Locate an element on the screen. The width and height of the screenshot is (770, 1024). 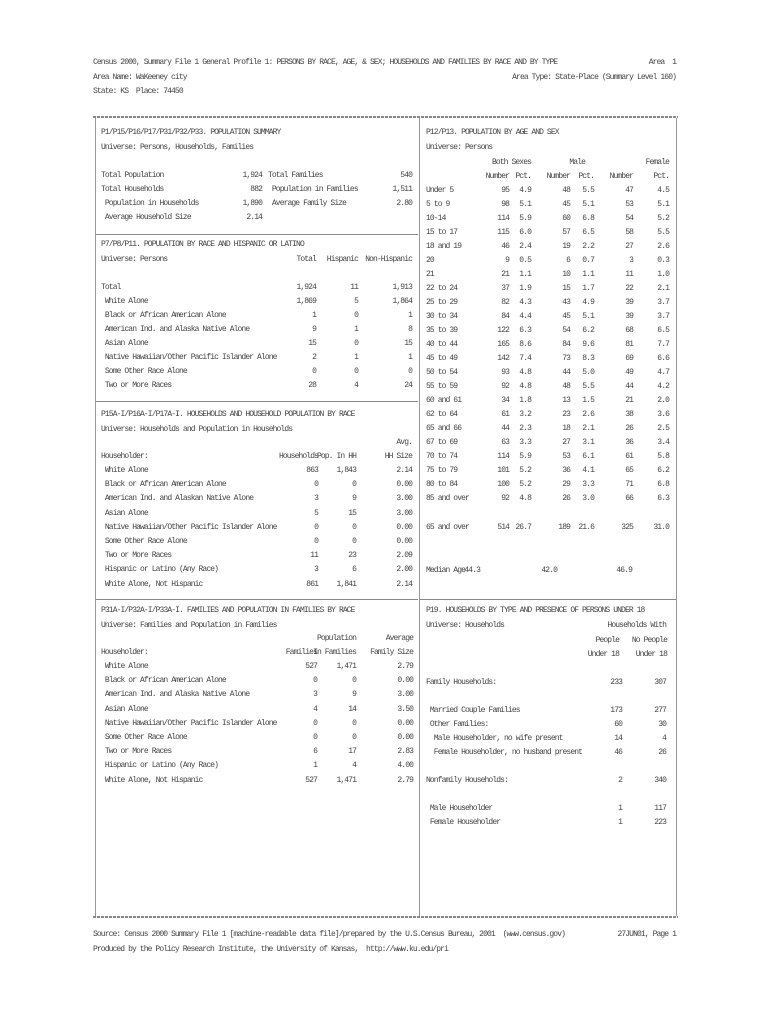
row-label: Hispanic or Latino (Any Race) is located at coordinates (160, 766).